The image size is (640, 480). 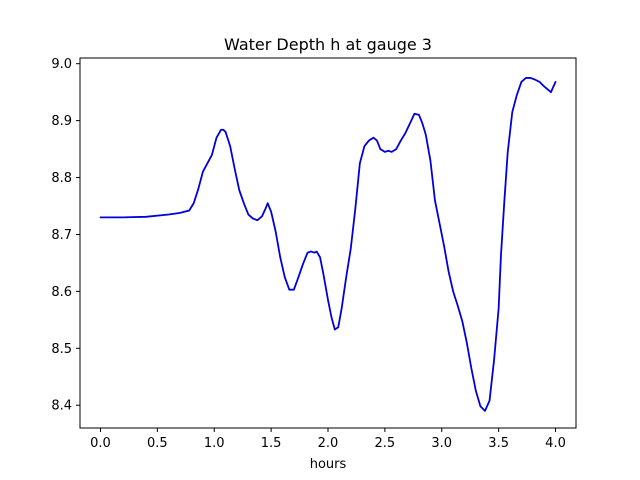 I want to click on x-tick-label: 3.5, so click(x=498, y=443).